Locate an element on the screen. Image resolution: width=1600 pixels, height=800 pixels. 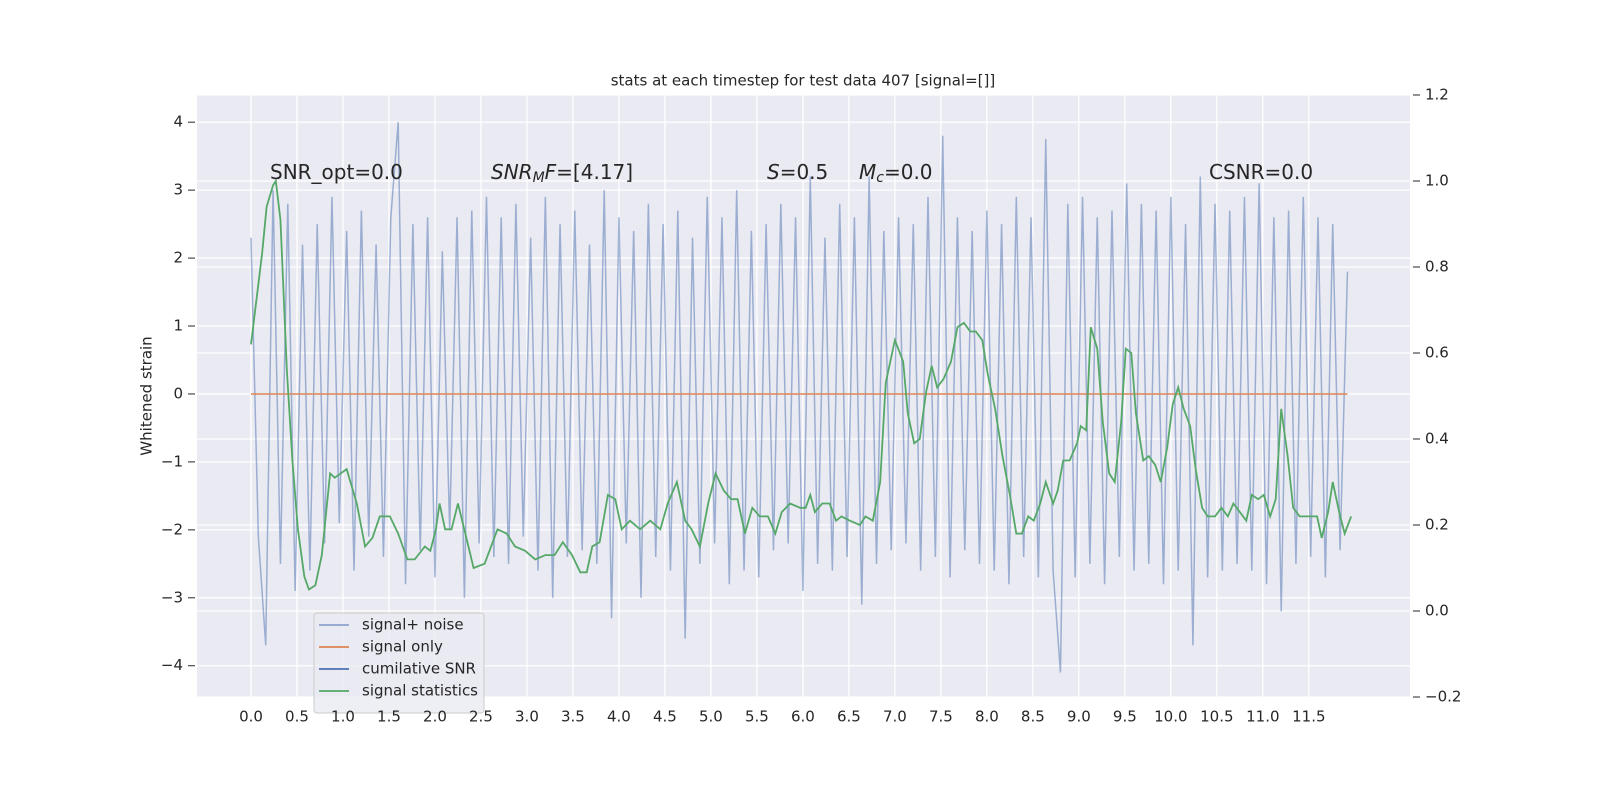
x-tick-label: 5.5 is located at coordinates (757, 717).